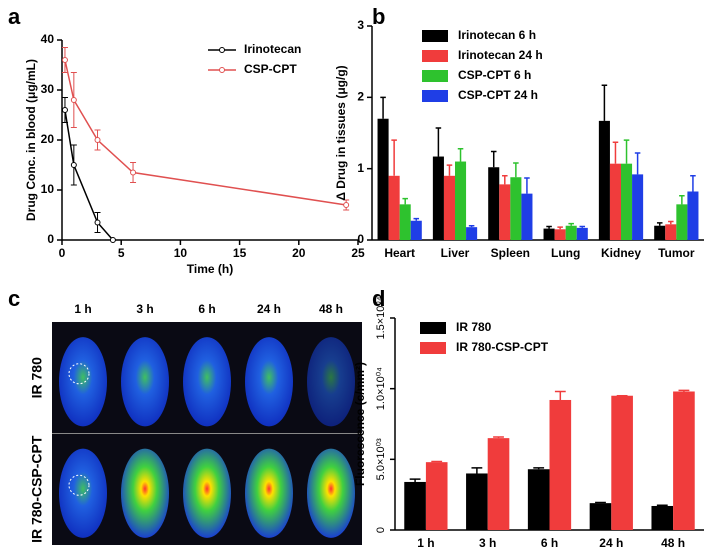 Image resolution: width=716 pixels, height=560 pixels. What do you see at coordinates (487, 543) in the screenshot?
I see `x-tick-label: 3 h` at bounding box center [487, 543].